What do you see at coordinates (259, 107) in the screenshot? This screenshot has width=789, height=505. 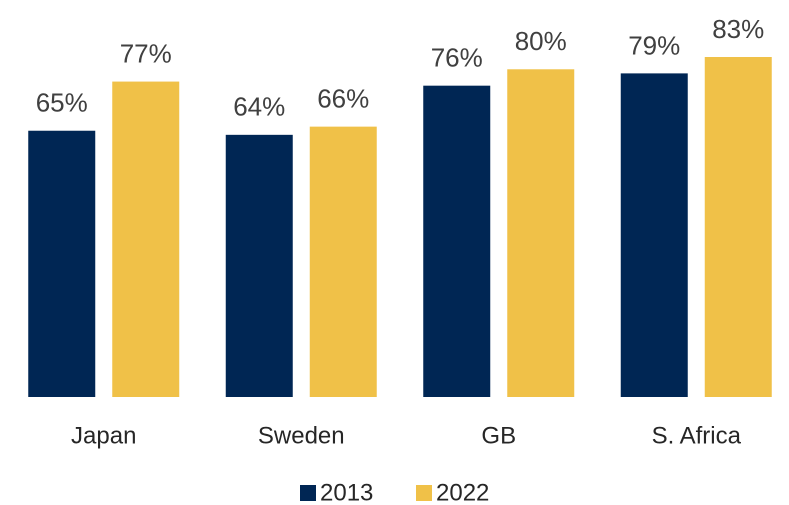 I see `data-label: 64%` at bounding box center [259, 107].